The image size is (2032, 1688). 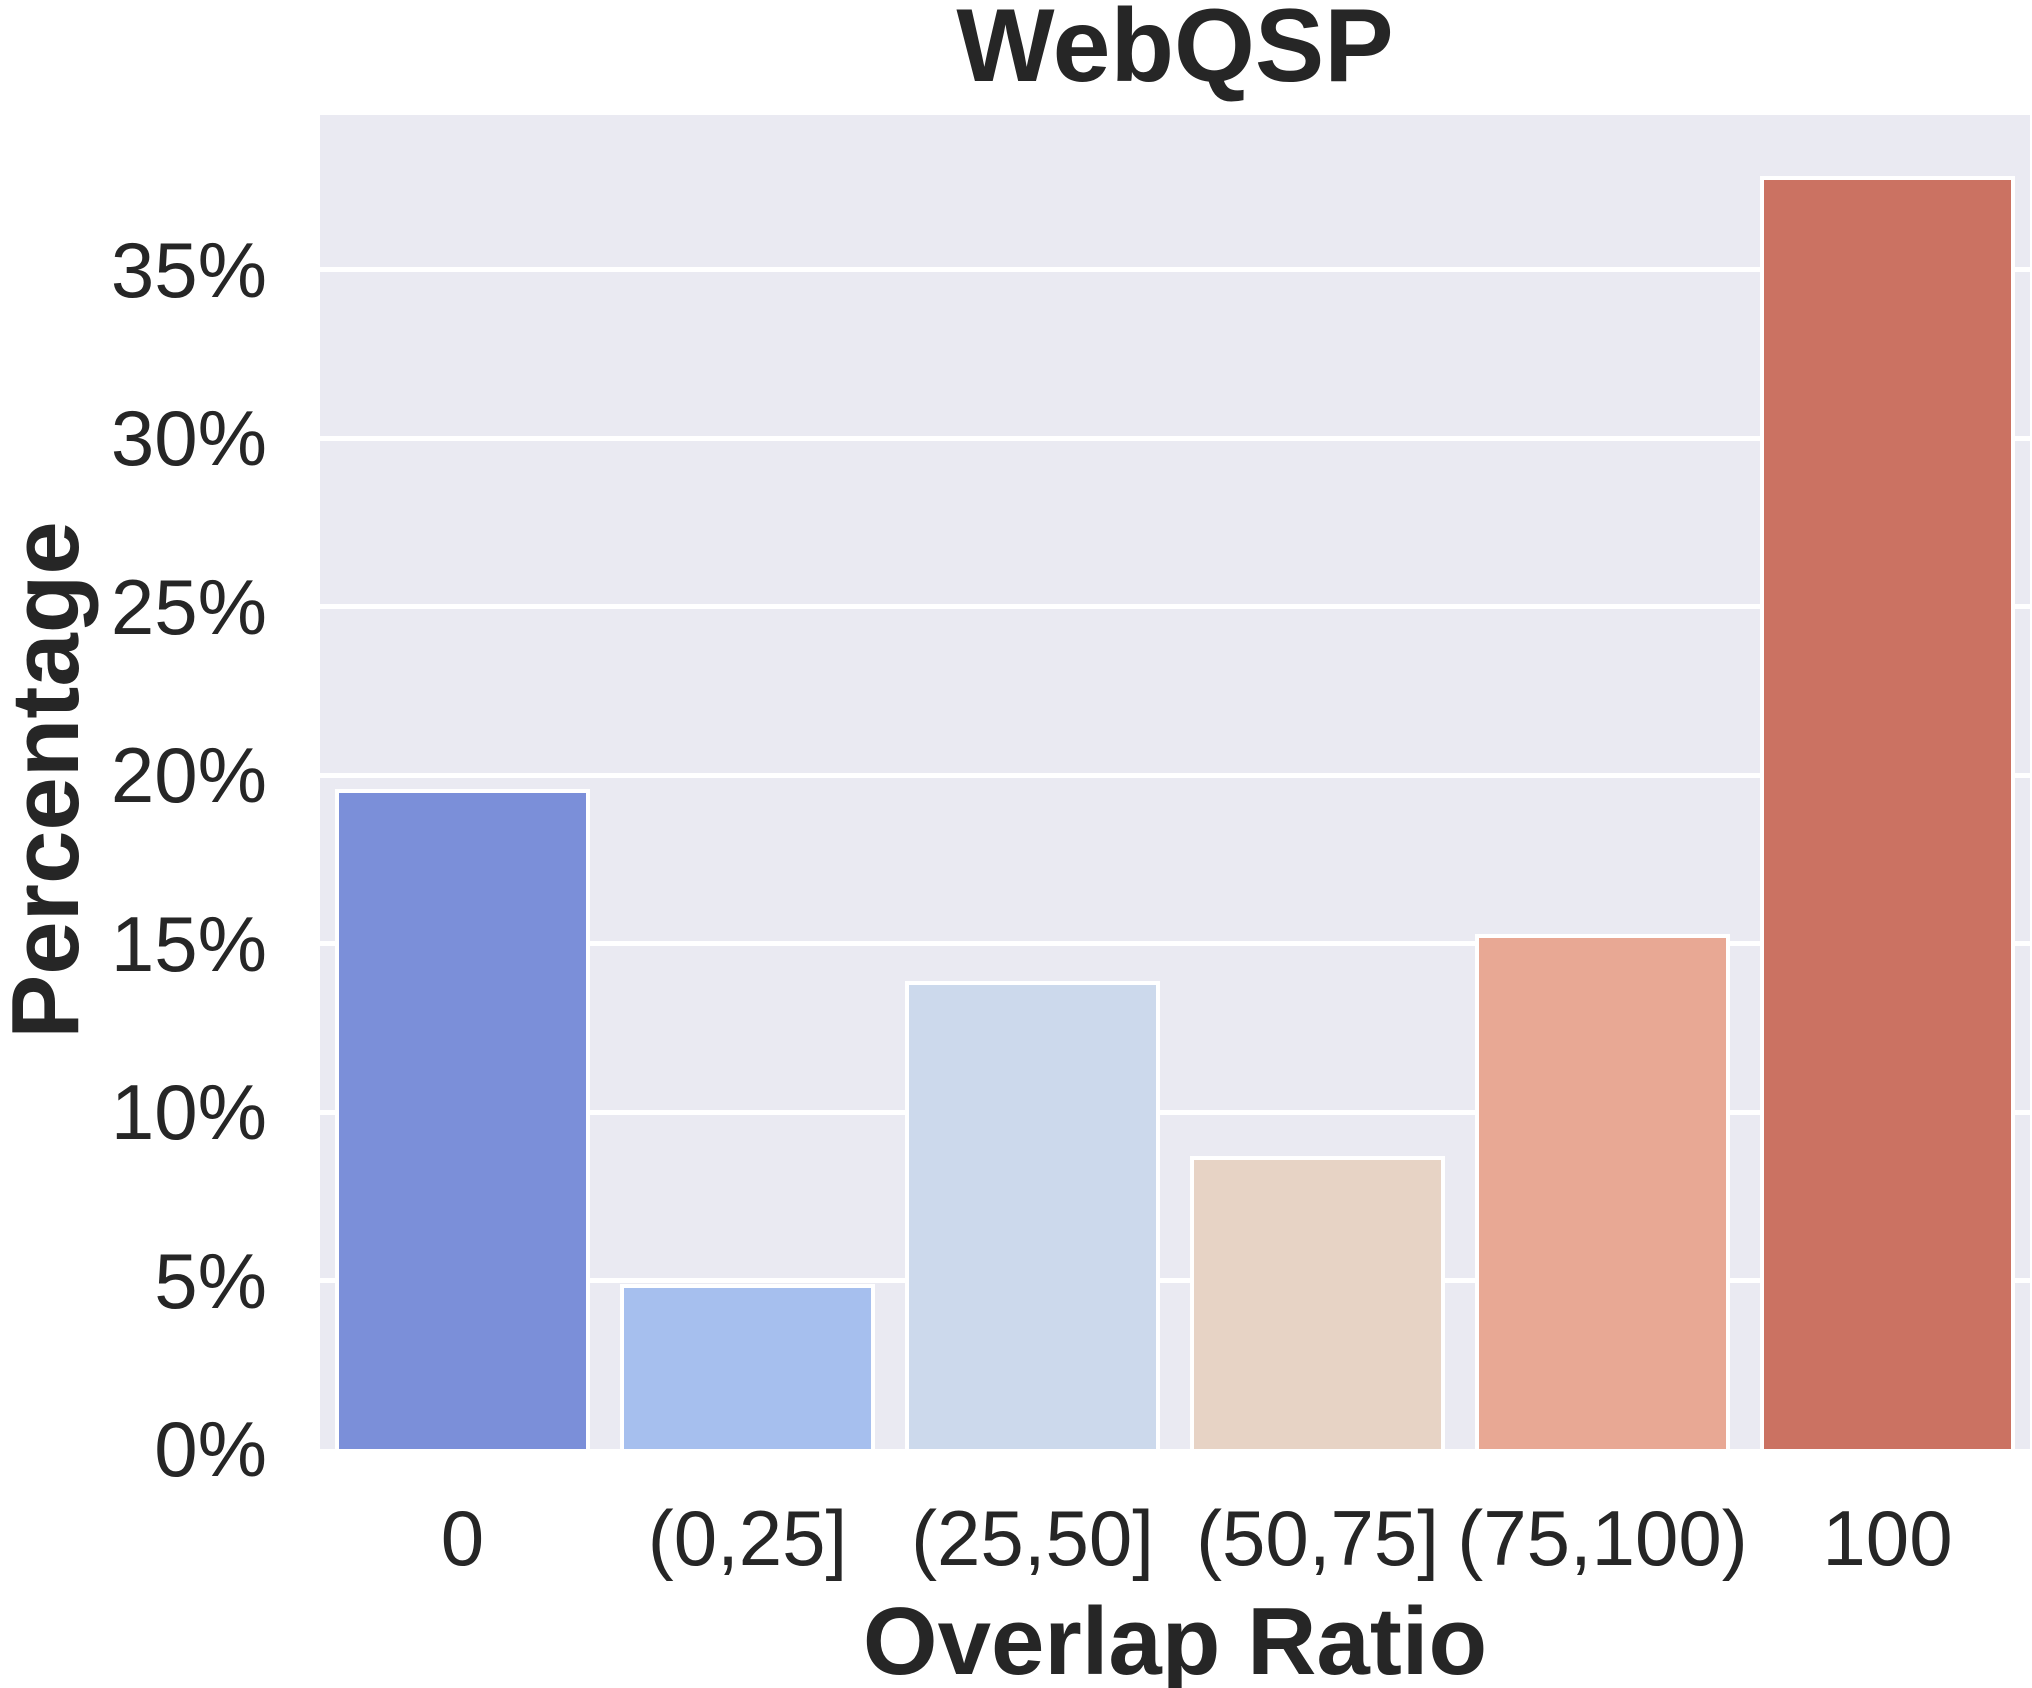 What do you see at coordinates (188, 1112) in the screenshot?
I see `y-tick-label-10: 10%` at bounding box center [188, 1112].